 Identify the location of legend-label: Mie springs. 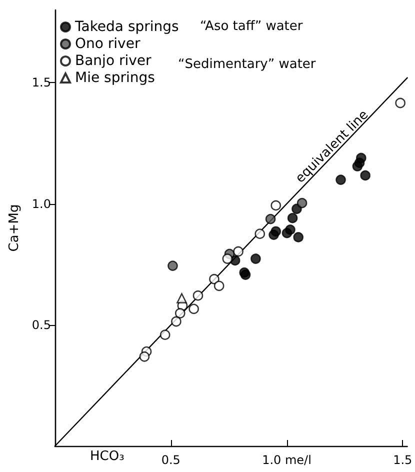
(115, 78).